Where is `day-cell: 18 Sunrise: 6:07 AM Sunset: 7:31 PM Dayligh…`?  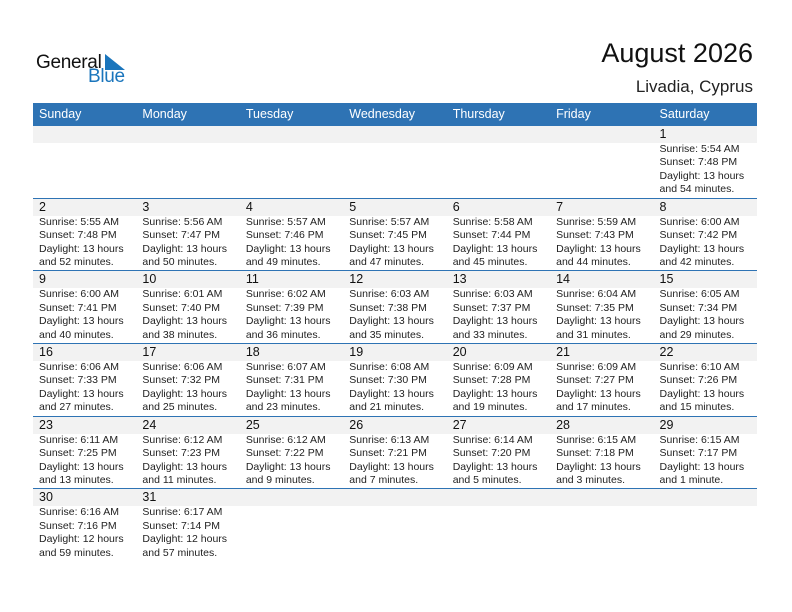 day-cell: 18 Sunrise: 6:07 AM Sunset: 7:31 PM Dayligh… is located at coordinates (291, 380).